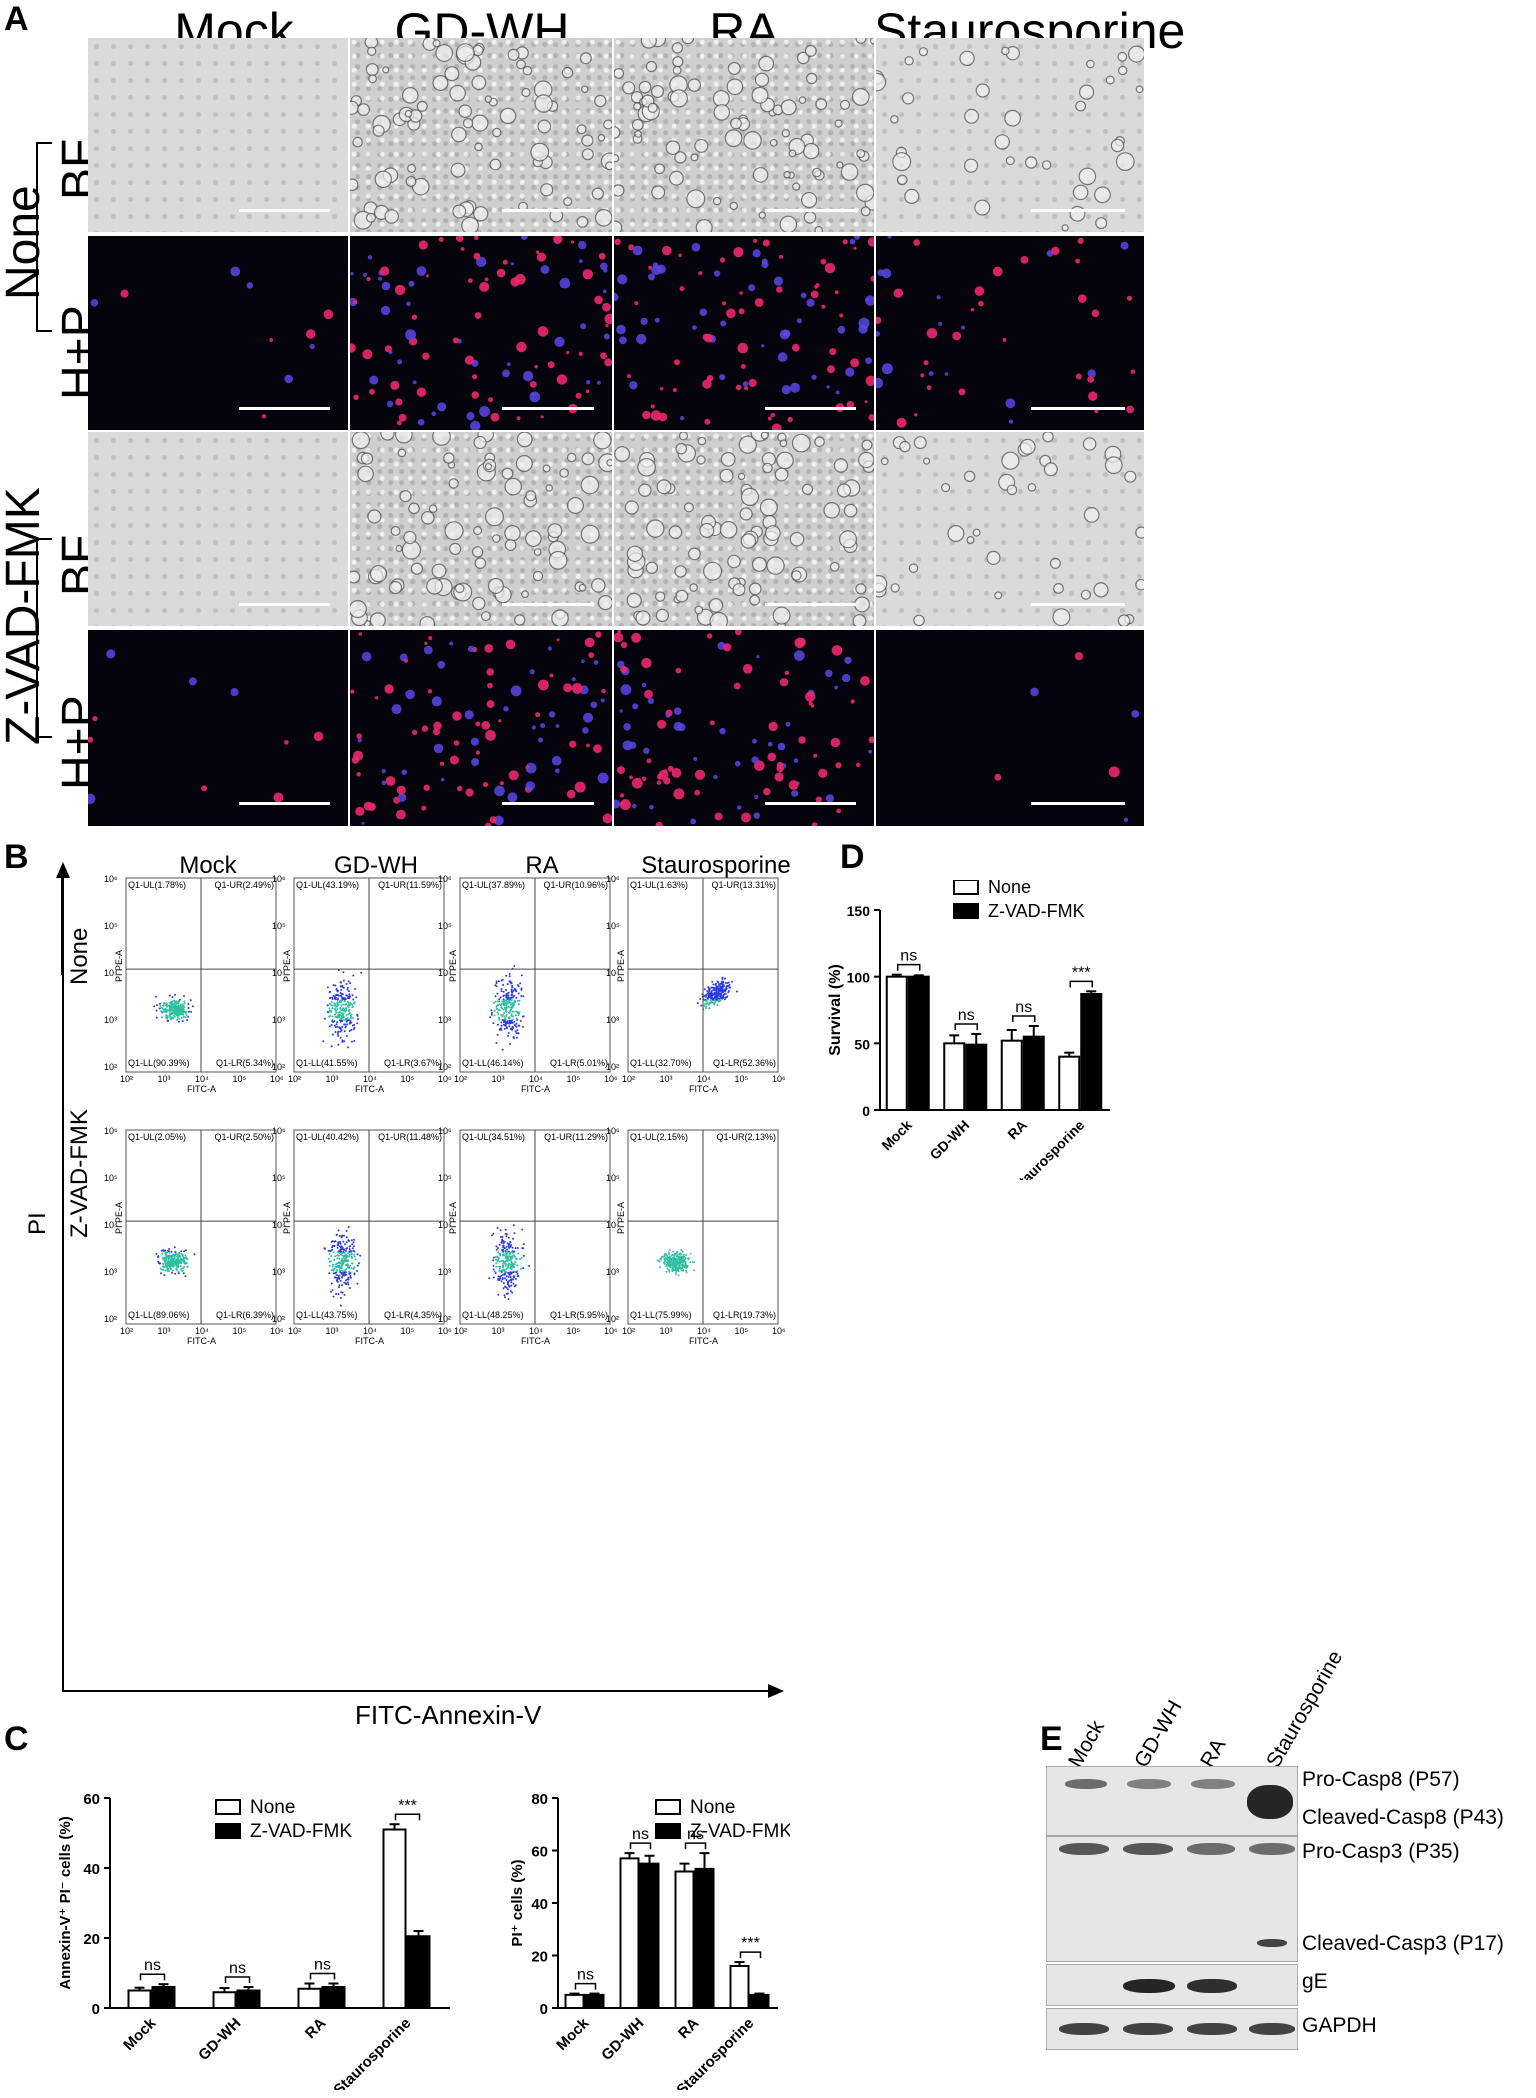  Describe the element at coordinates (372, 2052) in the screenshot. I see `x-category-label: Staurosporine` at that location.